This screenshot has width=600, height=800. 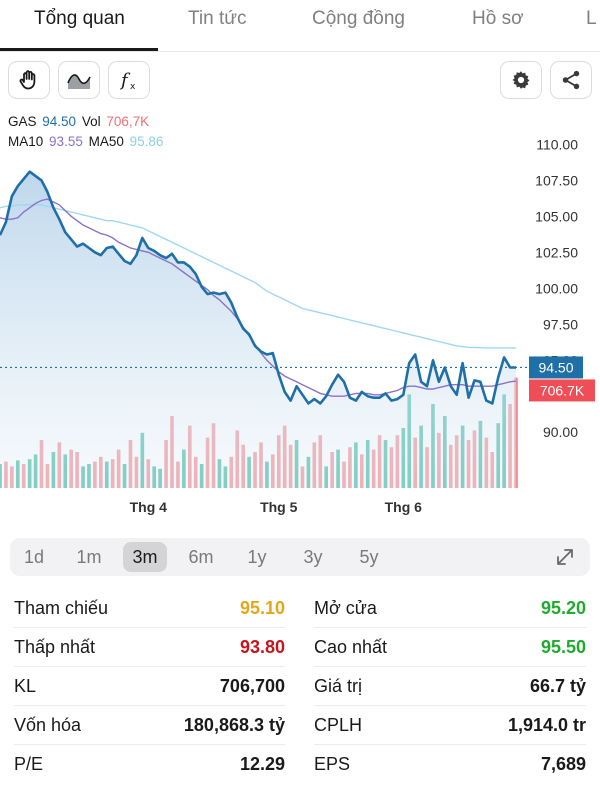 What do you see at coordinates (128, 121) in the screenshot?
I see `legend-vol: 706,7K` at bounding box center [128, 121].